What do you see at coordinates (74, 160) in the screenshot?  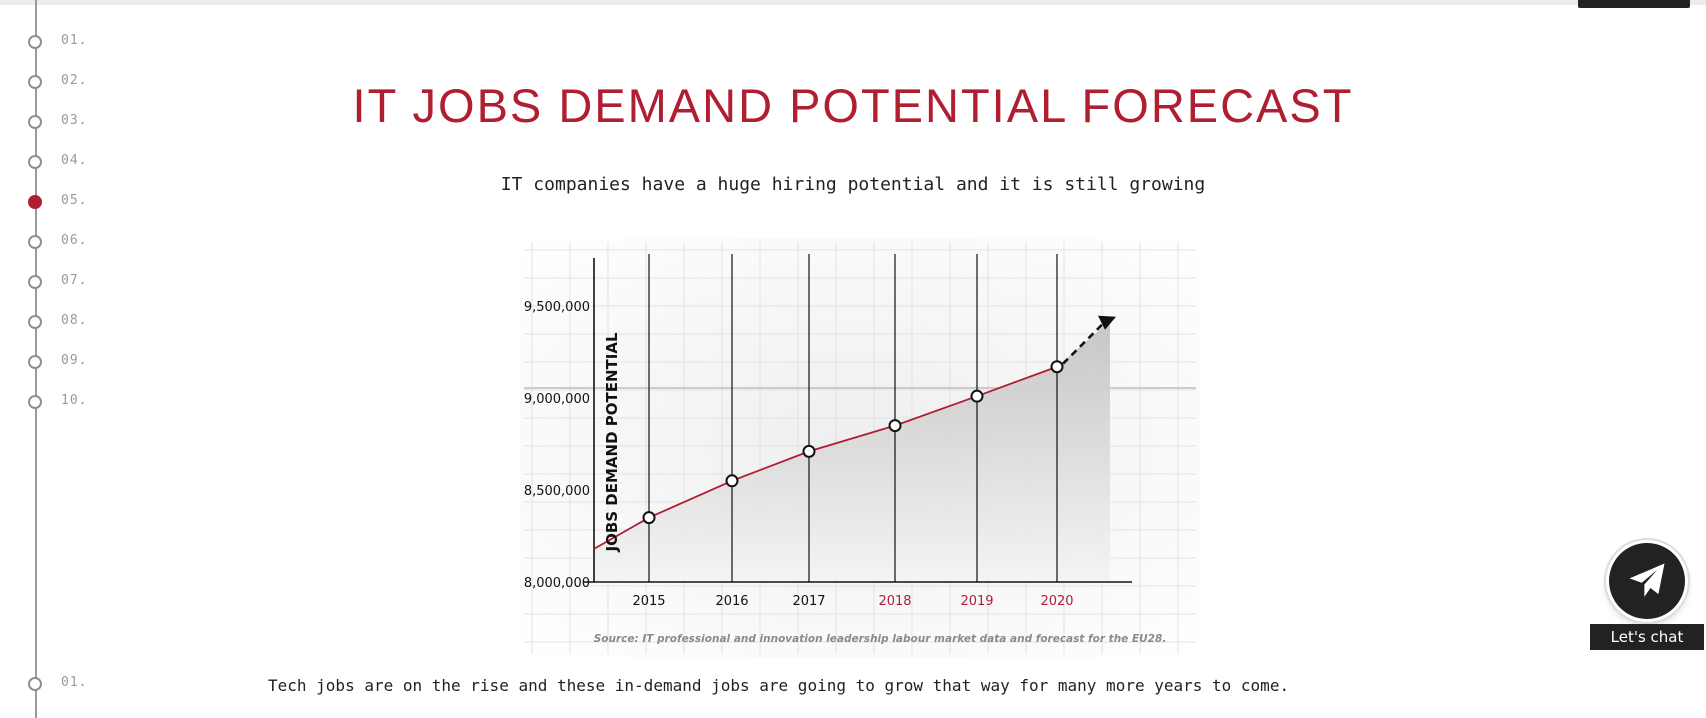 I see `nav-label-04: 04.` at bounding box center [74, 160].